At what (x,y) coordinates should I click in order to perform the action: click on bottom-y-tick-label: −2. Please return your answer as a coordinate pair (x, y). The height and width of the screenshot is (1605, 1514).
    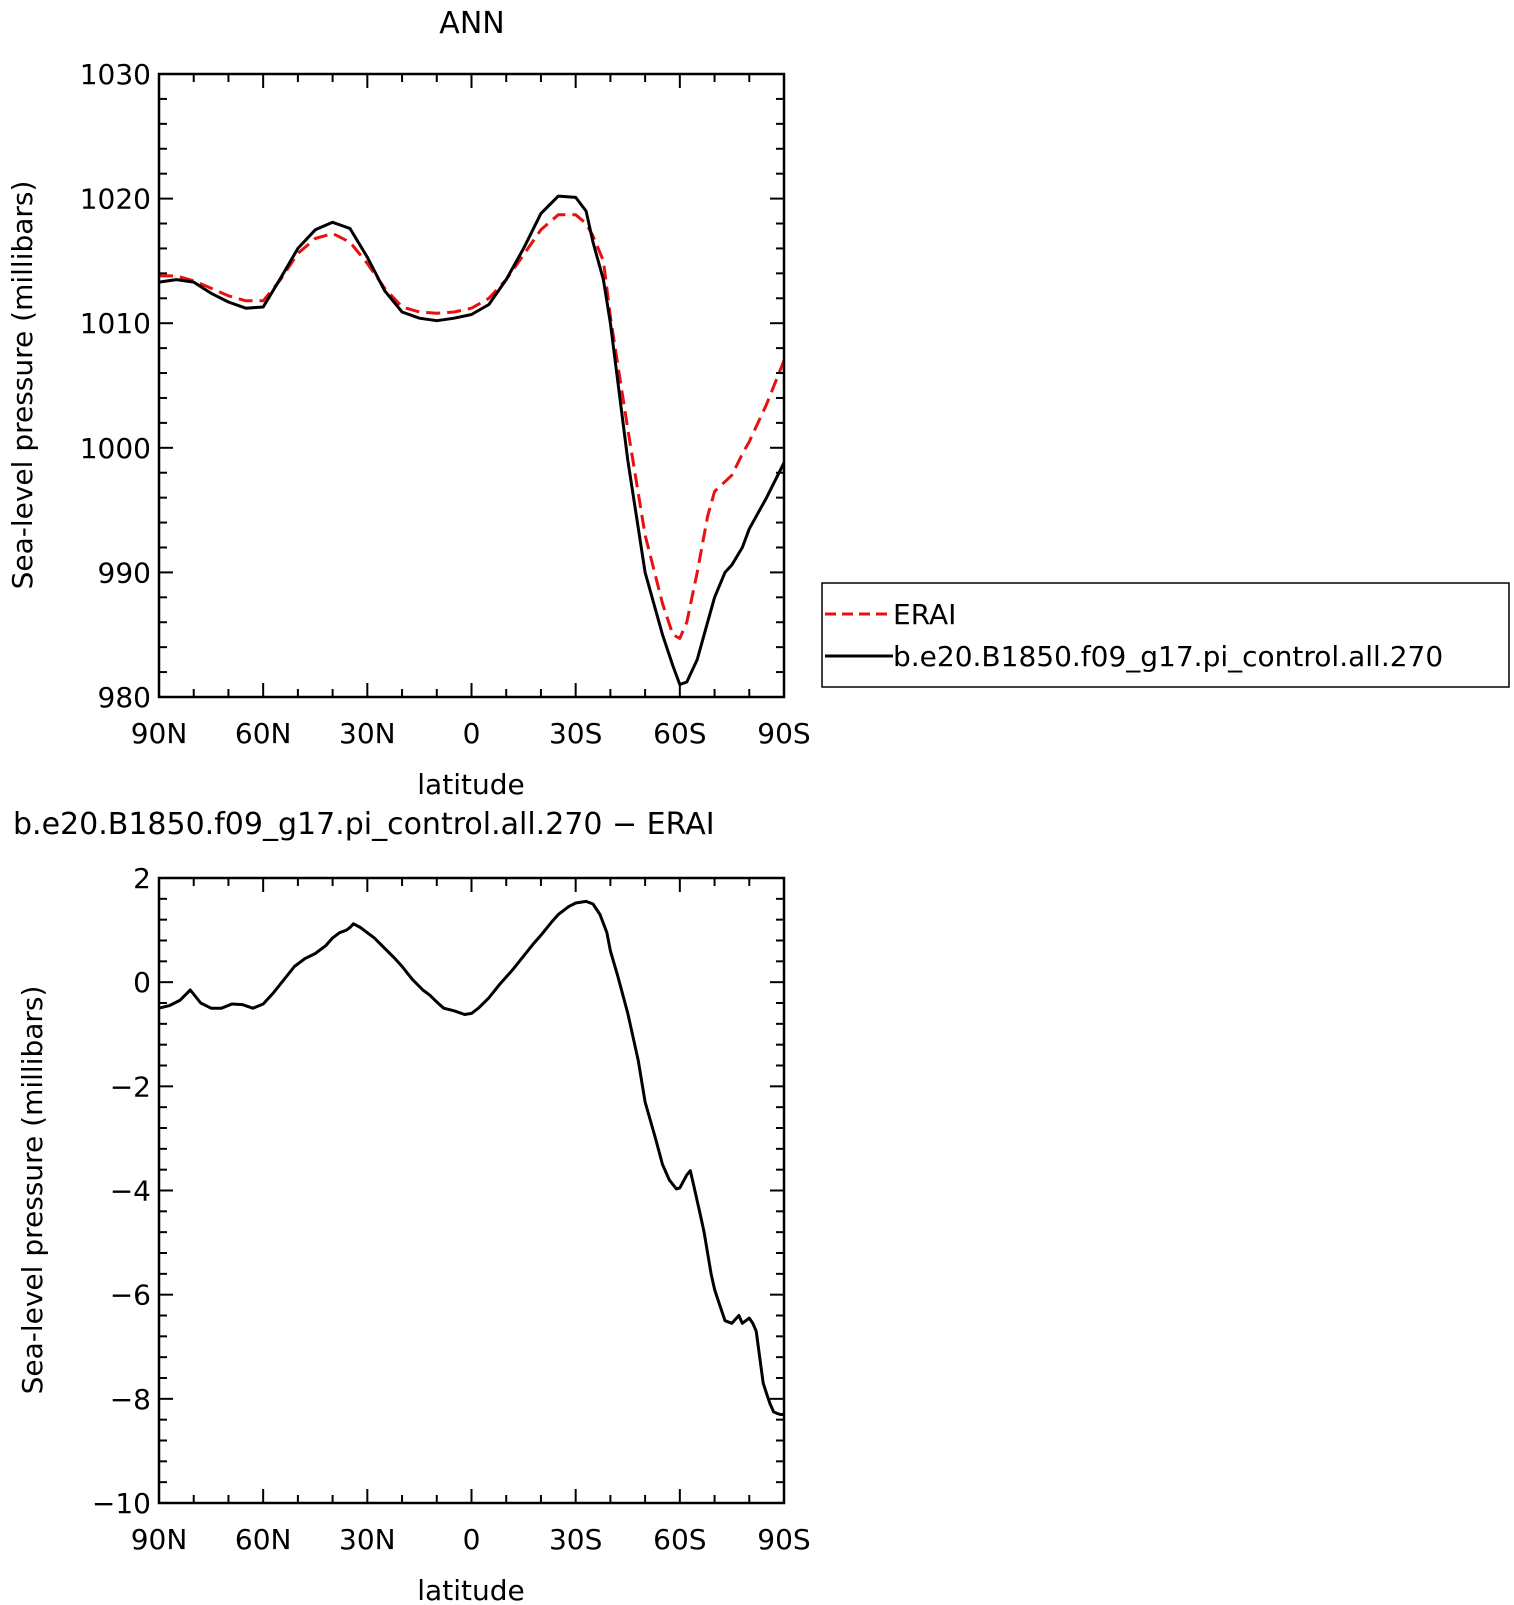
    Looking at the image, I should click on (130, 1086).